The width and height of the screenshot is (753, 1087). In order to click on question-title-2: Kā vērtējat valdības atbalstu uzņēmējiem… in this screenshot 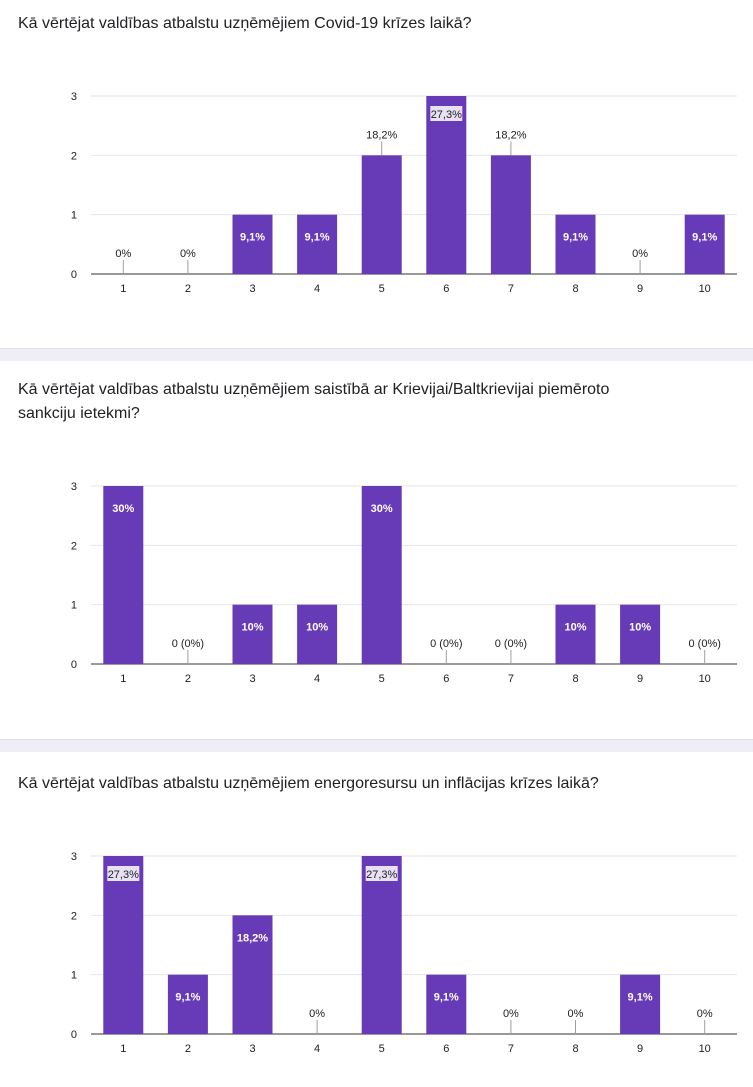, I will do `click(314, 401)`.